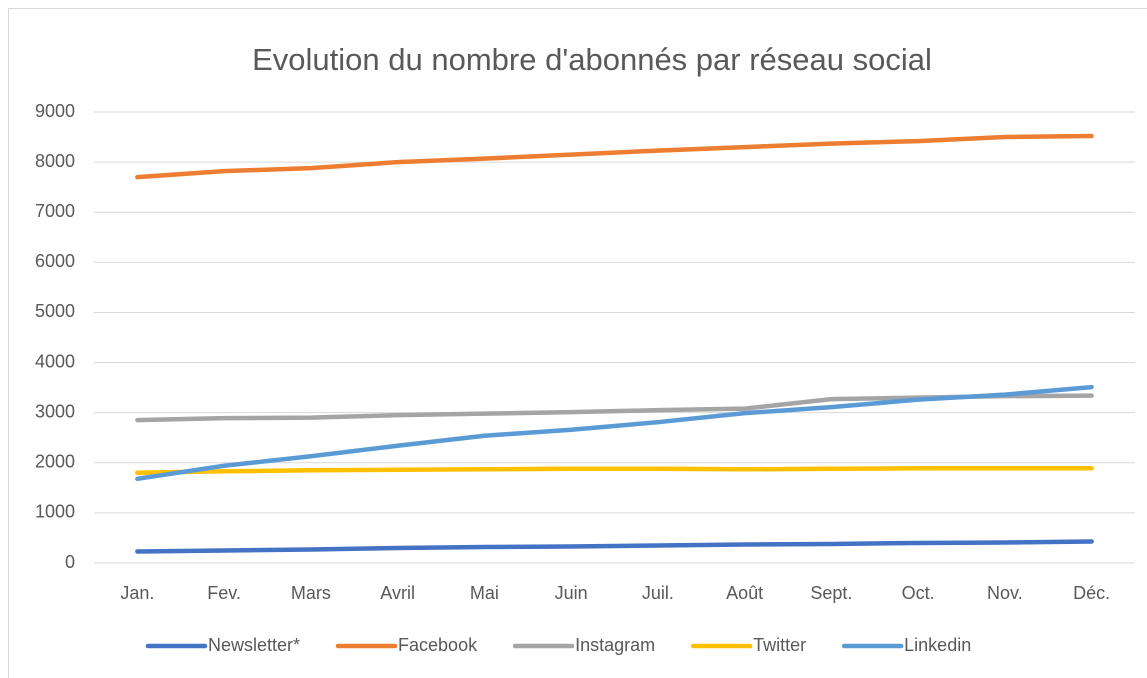 The width and height of the screenshot is (1147, 678). Describe the element at coordinates (70, 562) in the screenshot. I see `y-tick-label: 0` at that location.